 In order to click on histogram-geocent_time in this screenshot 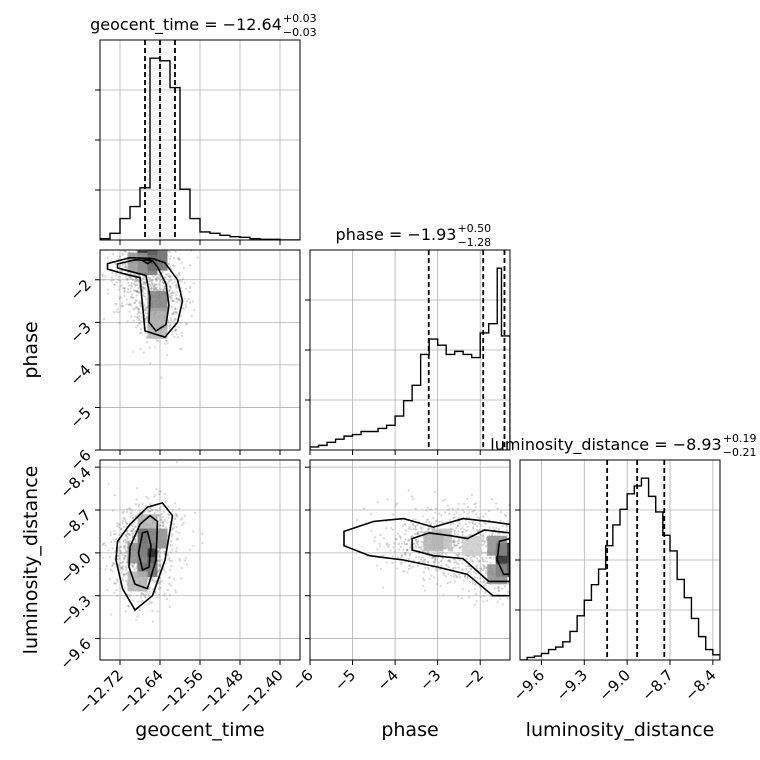, I will do `click(200, 148)`.